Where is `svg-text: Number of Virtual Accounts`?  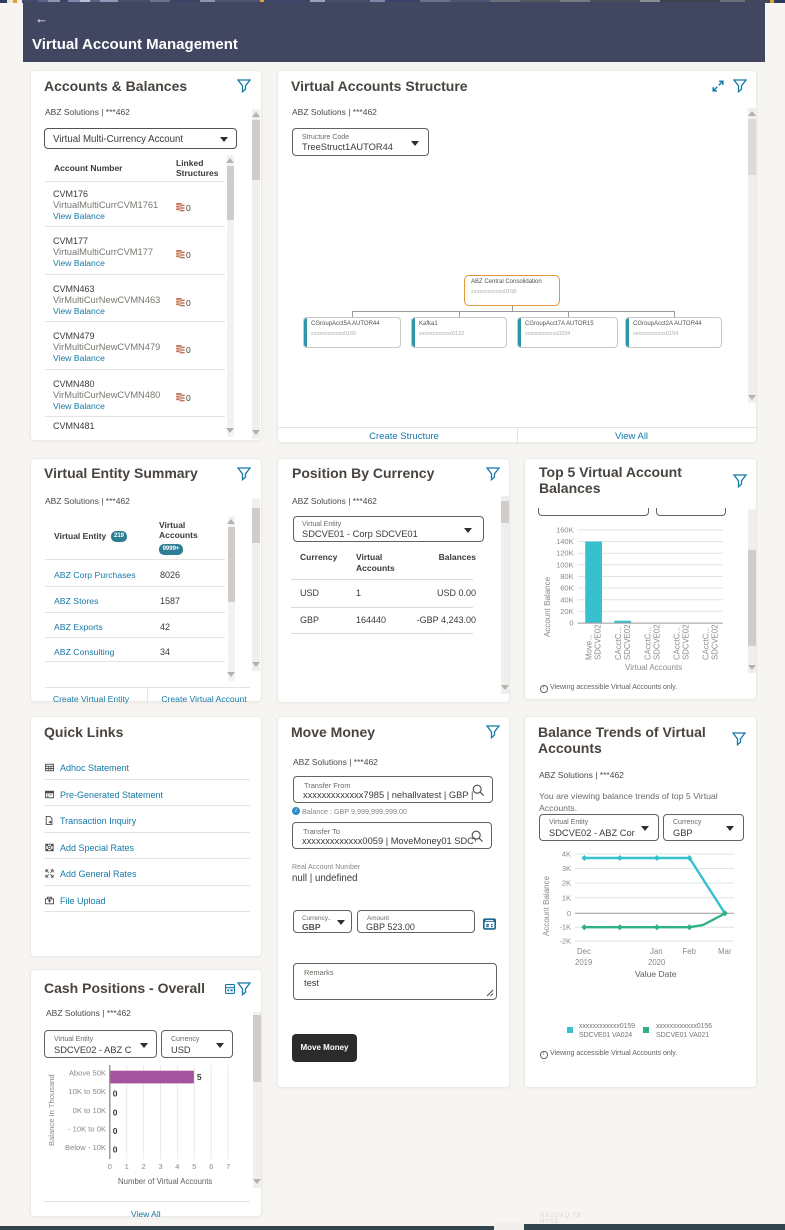 svg-text: Number of Virtual Accounts is located at coordinates (165, 1181).